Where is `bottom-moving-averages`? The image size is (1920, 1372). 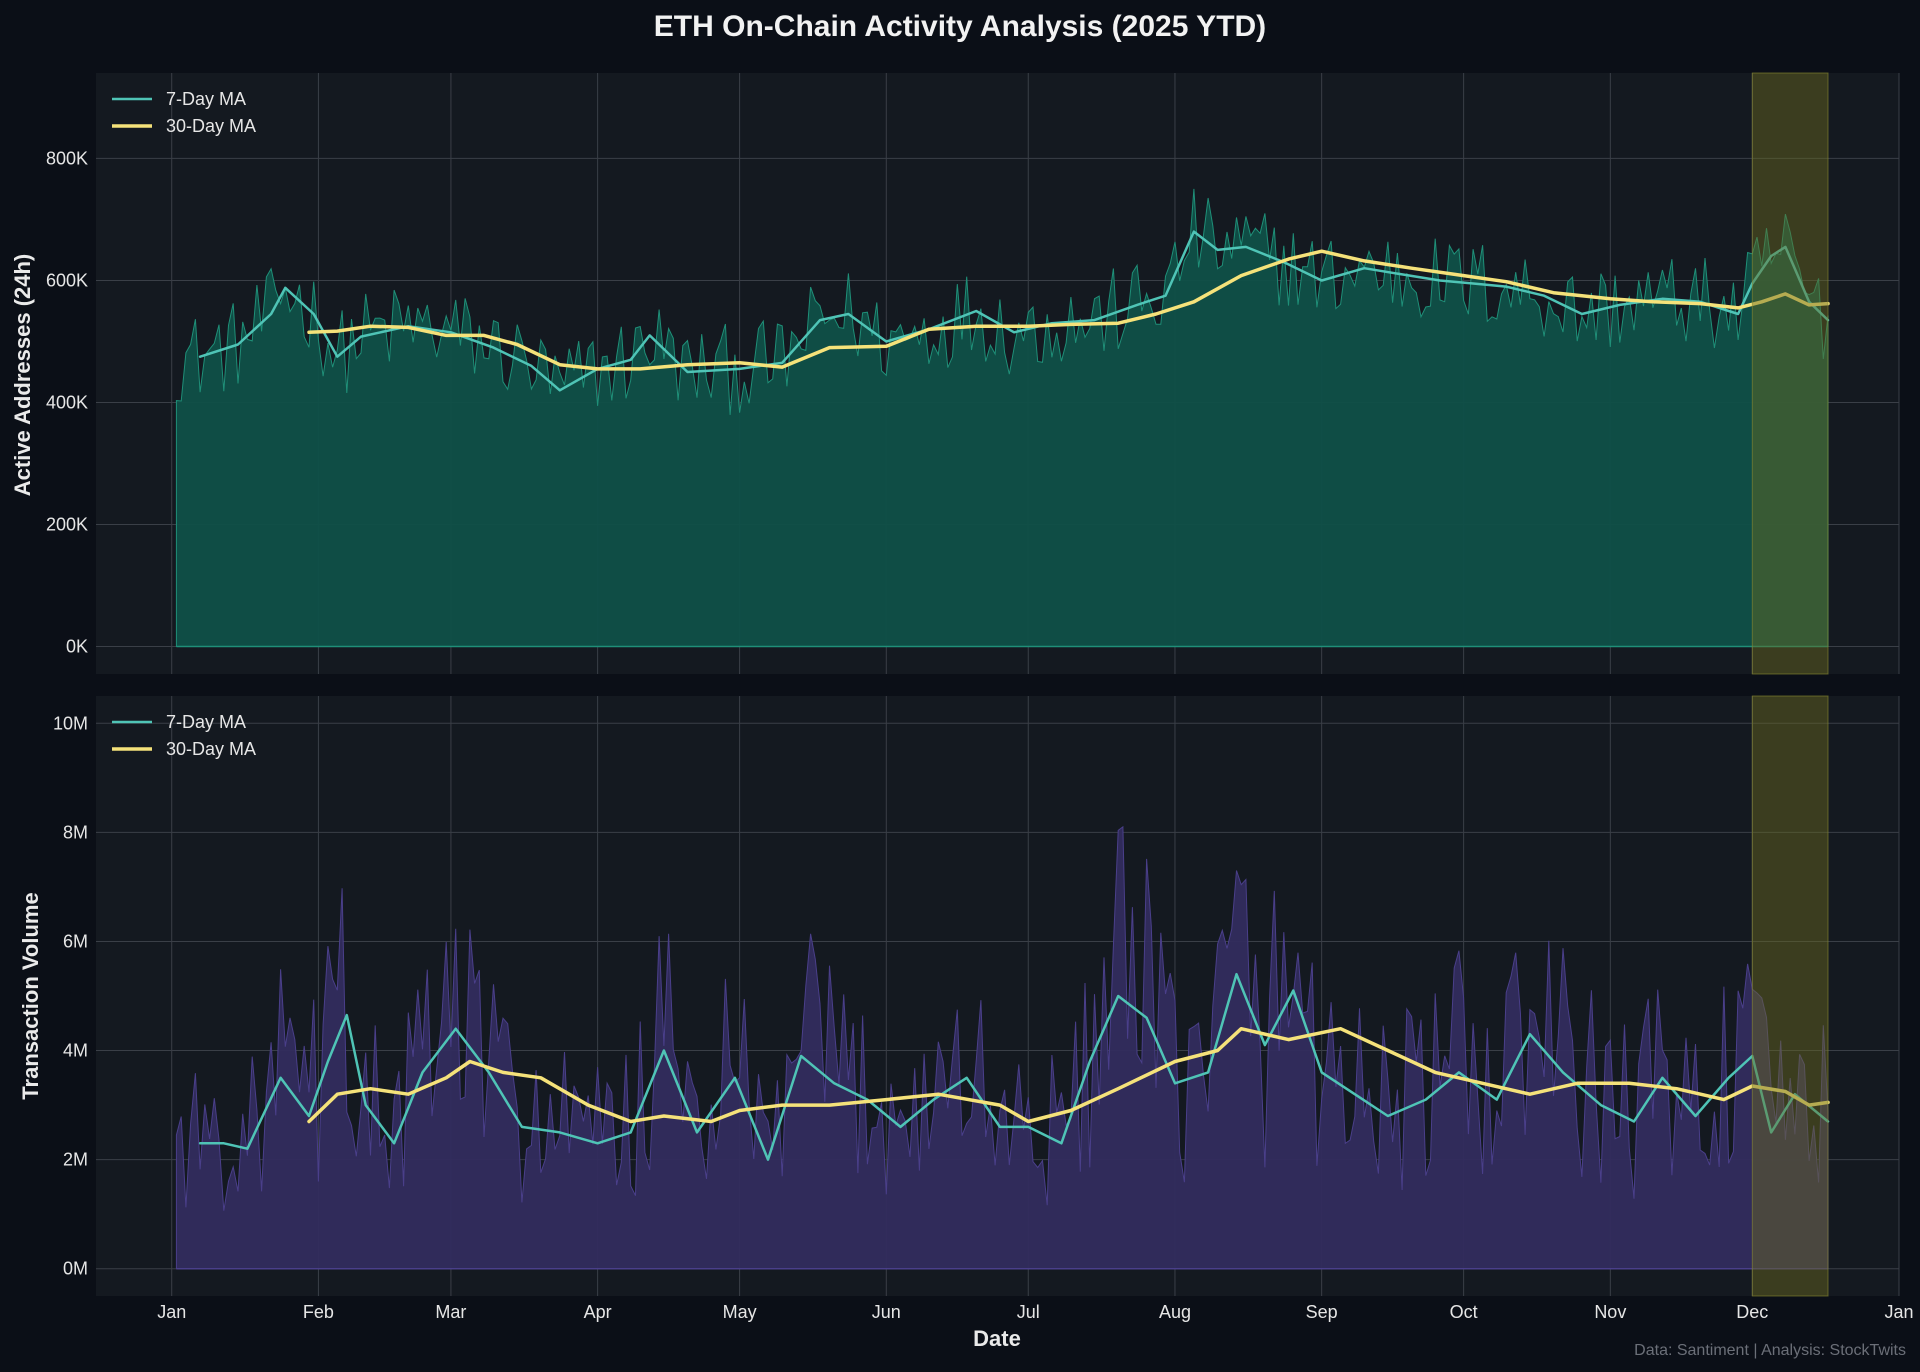
bottom-moving-averages is located at coordinates (1014, 1066).